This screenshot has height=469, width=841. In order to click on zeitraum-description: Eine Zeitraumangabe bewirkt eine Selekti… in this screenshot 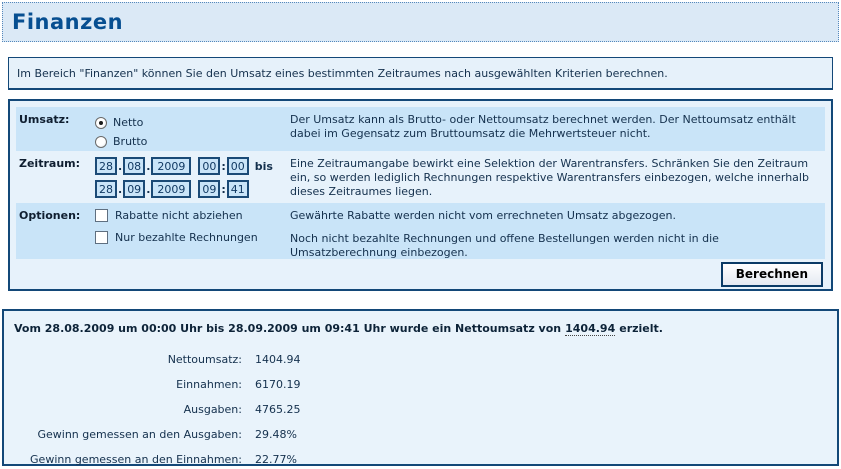, I will do `click(549, 177)`.